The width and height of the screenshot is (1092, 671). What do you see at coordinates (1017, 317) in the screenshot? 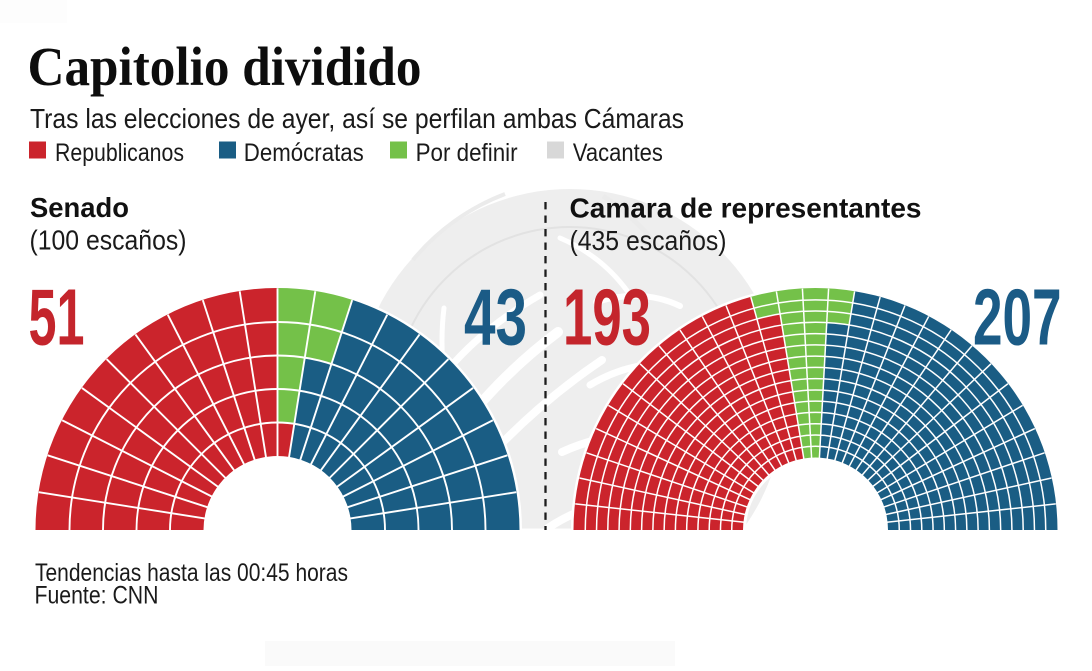
I see `svg-text: 207` at bounding box center [1017, 317].